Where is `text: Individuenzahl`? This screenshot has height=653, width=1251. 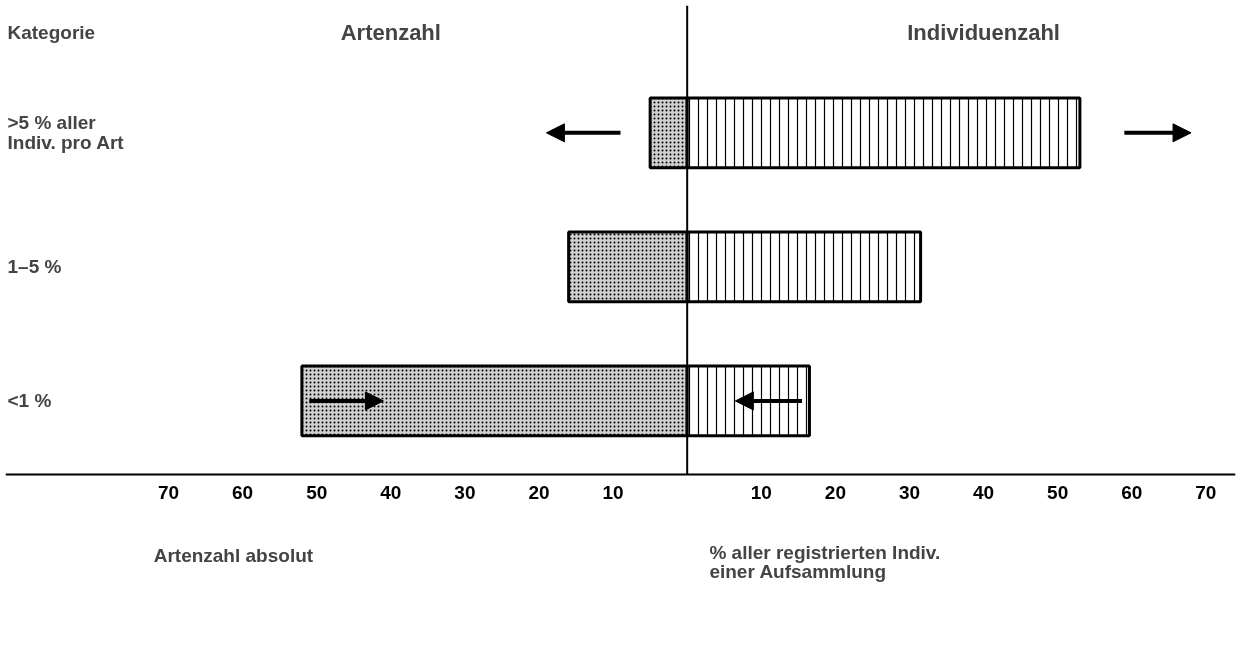
text: Individuenzahl is located at coordinates (983, 32).